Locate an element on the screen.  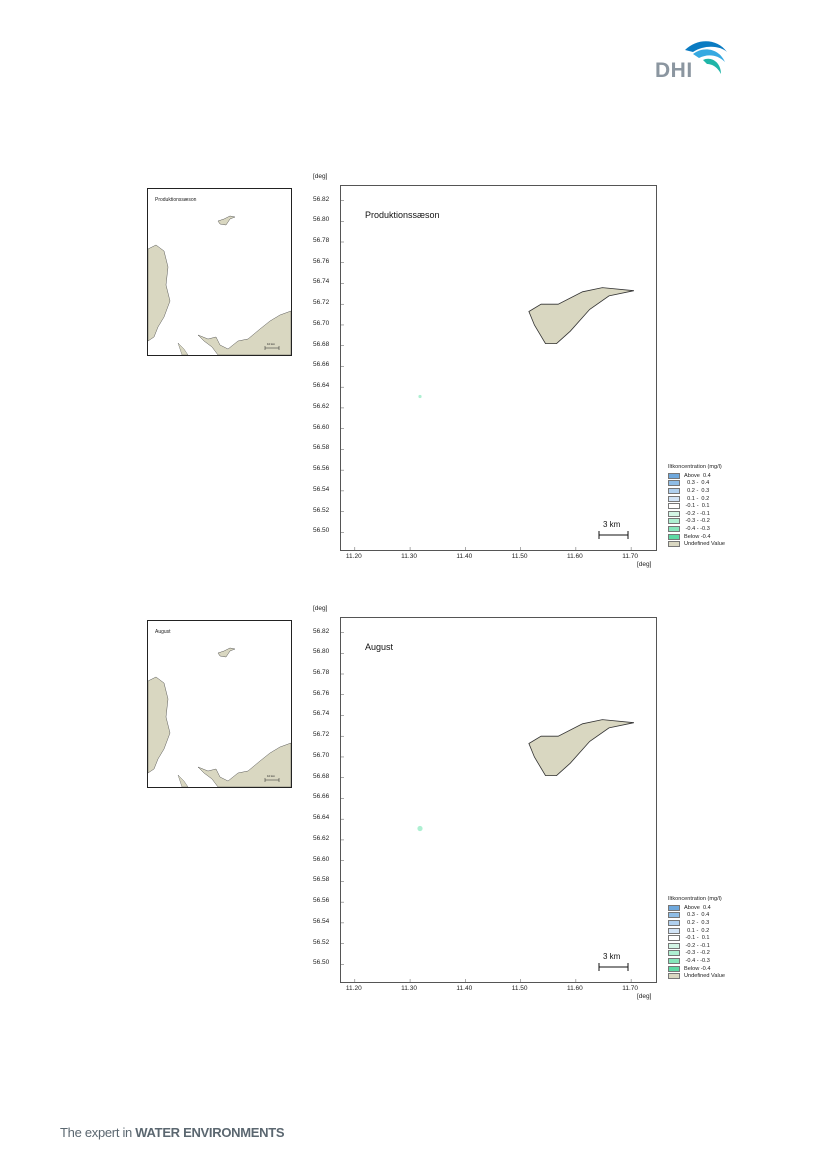
map-title: Produktionssæson is located at coordinates (402, 215).